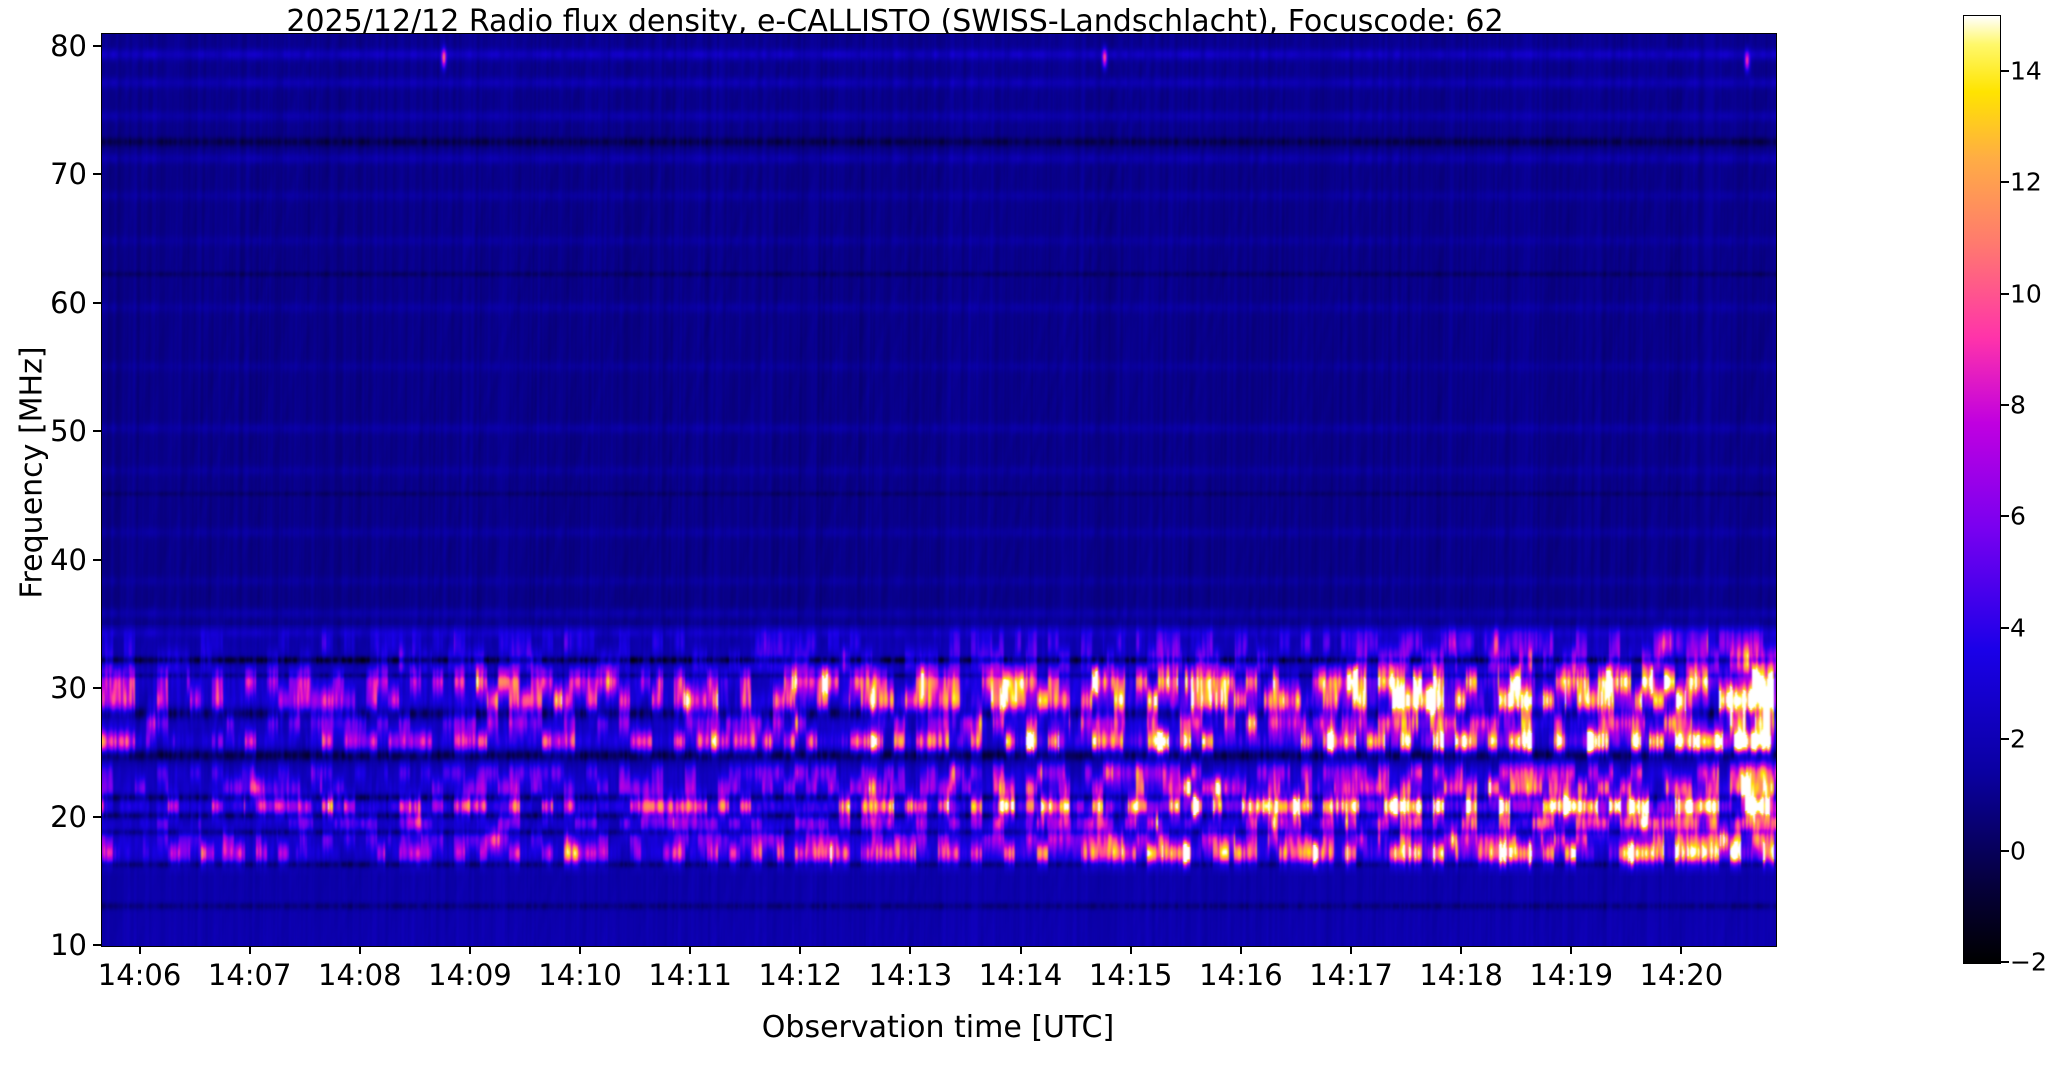  What do you see at coordinates (1130, 975) in the screenshot?
I see `x-axis-tick-label: 14:15` at bounding box center [1130, 975].